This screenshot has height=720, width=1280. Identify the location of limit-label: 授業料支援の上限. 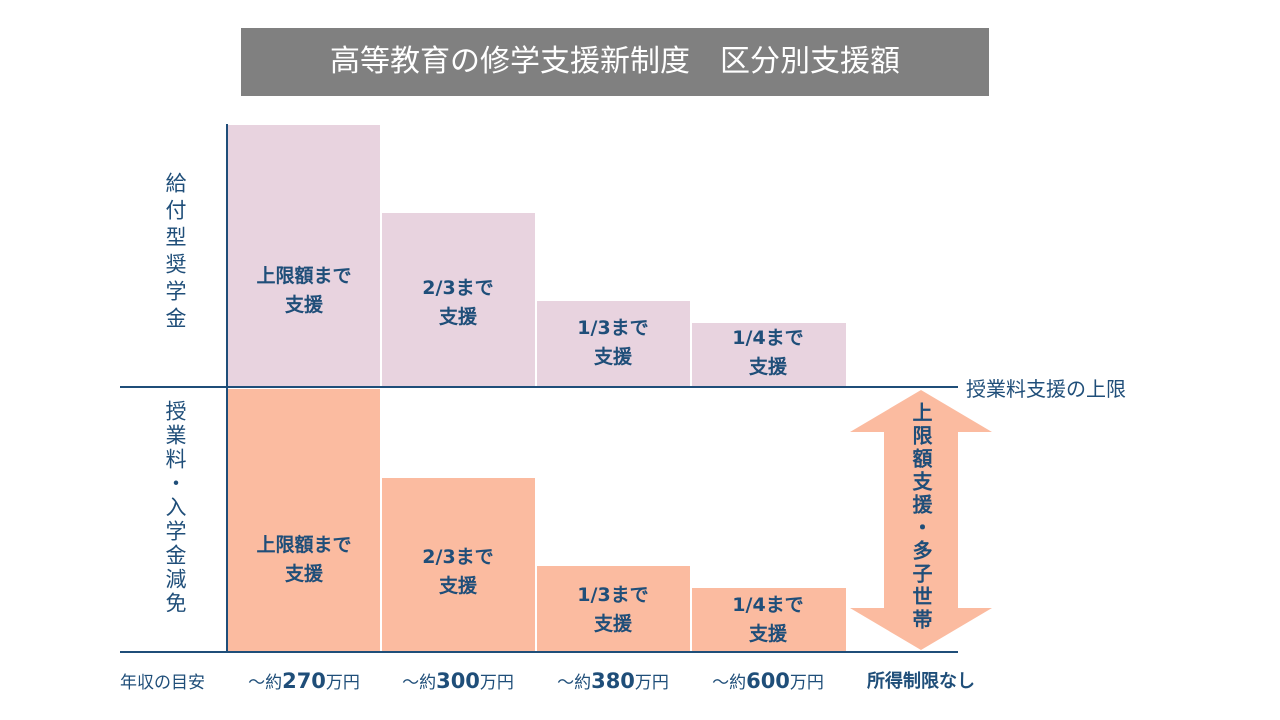
(1046, 389).